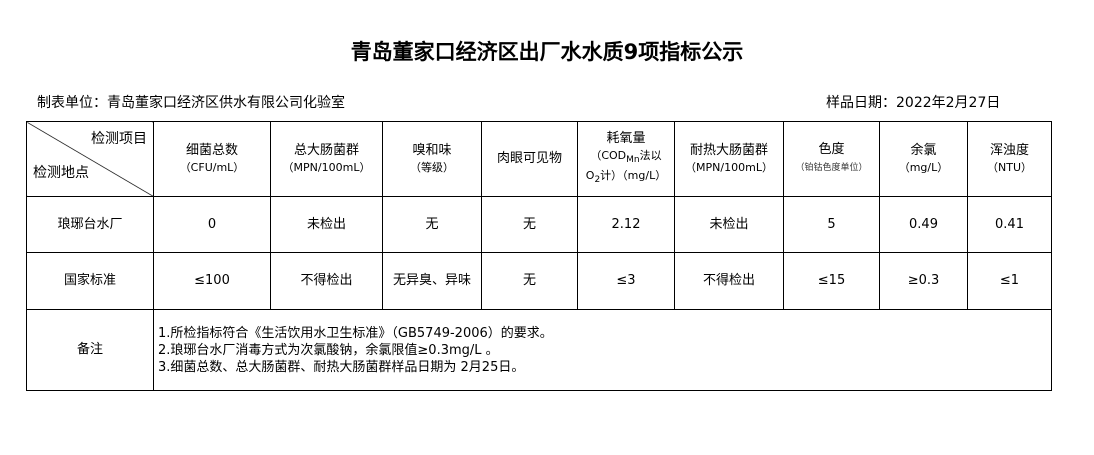 This screenshot has height=455, width=1094. I want to click on cell: 0, so click(212, 224).